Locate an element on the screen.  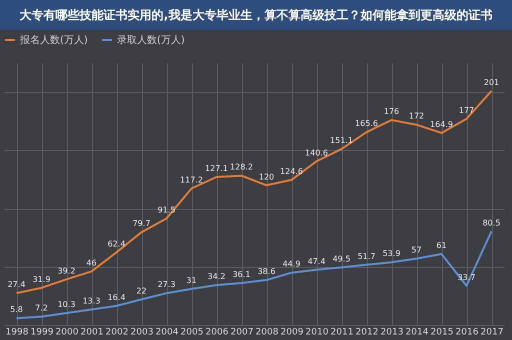
data-label: 177 is located at coordinates (466, 110).